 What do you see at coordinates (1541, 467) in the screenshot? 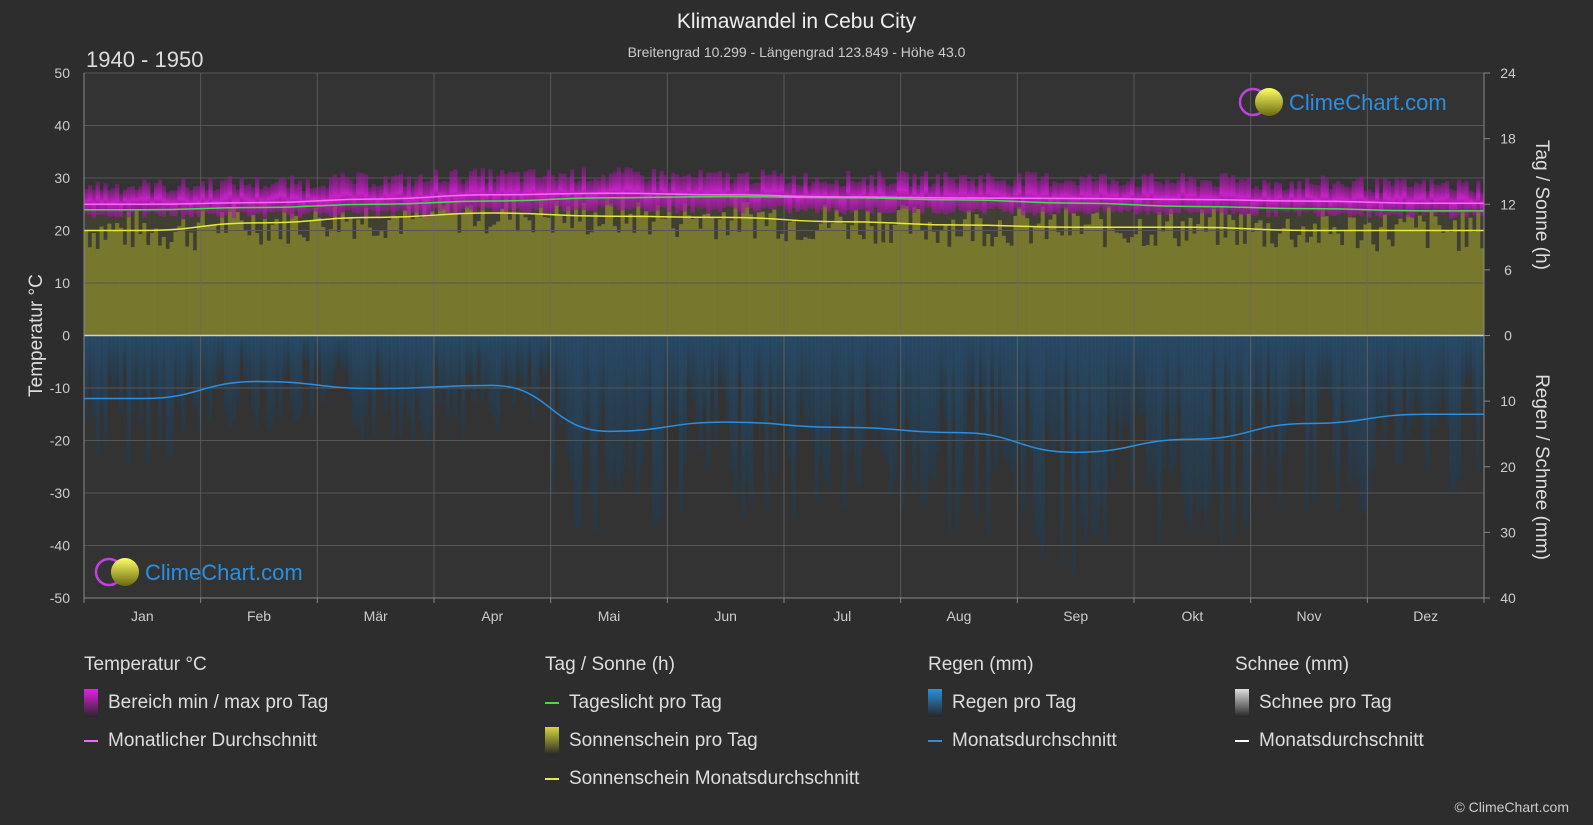
I see `right-bottom-axis-title: Regen / Schnee (mm)` at bounding box center [1541, 467].